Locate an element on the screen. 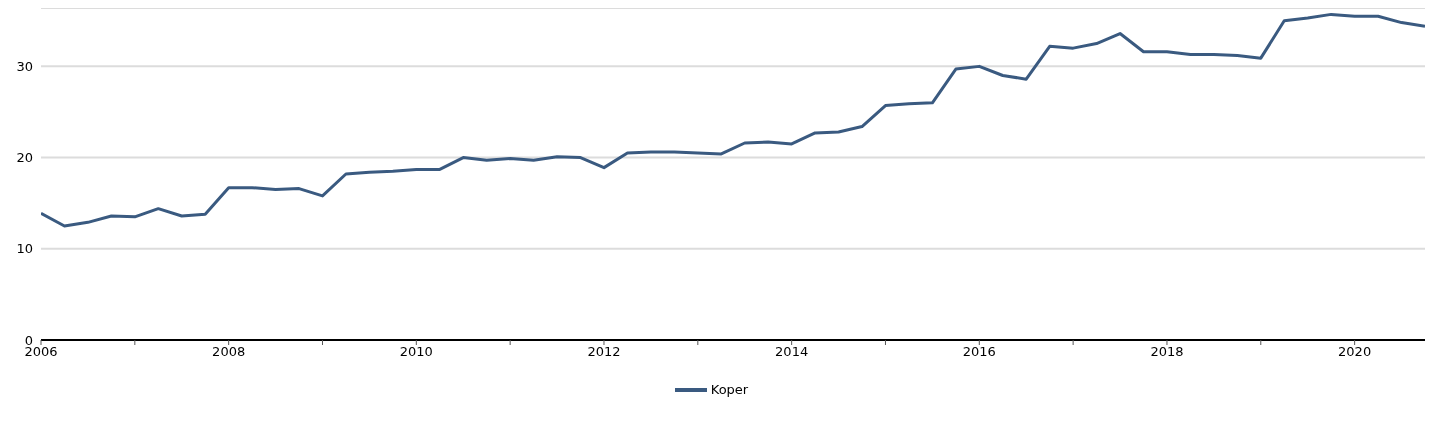 Image resolution: width=1435 pixels, height=421 pixels. x-tick-label: 2020 is located at coordinates (1355, 352).